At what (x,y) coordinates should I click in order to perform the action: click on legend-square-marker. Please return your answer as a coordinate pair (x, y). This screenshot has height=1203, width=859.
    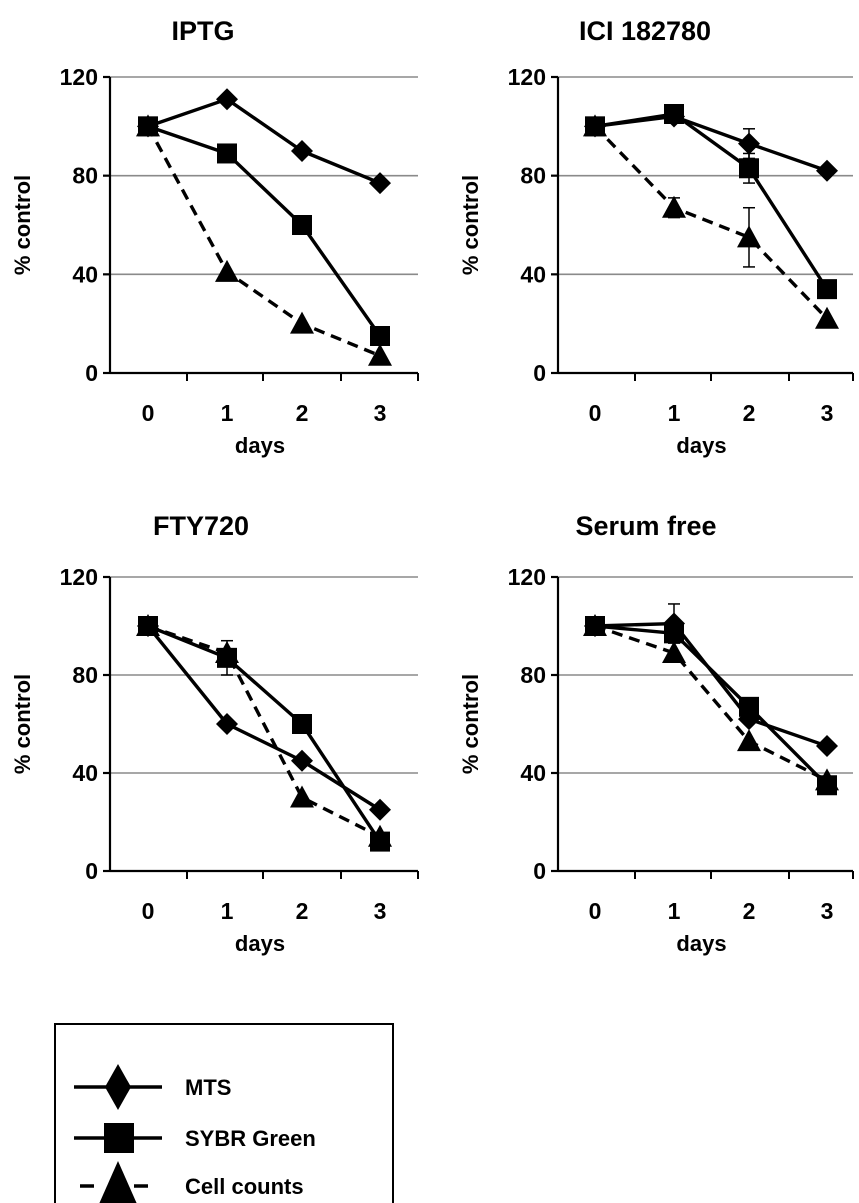
    Looking at the image, I should click on (119, 1138).